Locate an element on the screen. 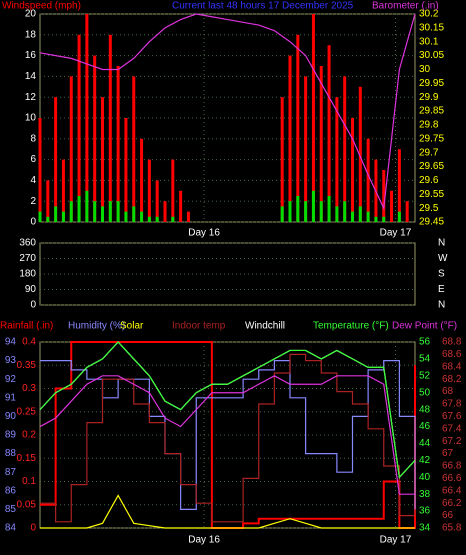 The image size is (466, 555). y3-tick-label: 87 is located at coordinates (11, 472).